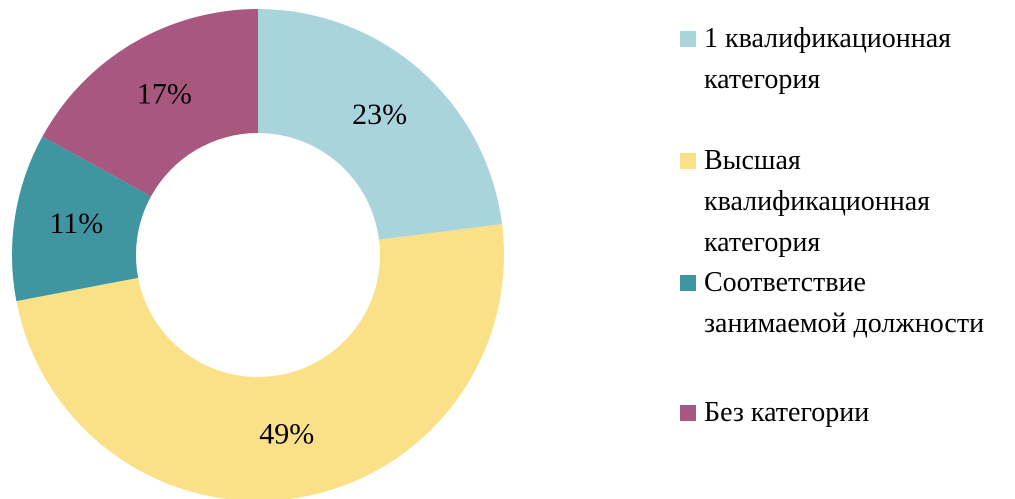 The image size is (1015, 499). Describe the element at coordinates (164, 94) in the screenshot. I see `data-label: 17%` at that location.